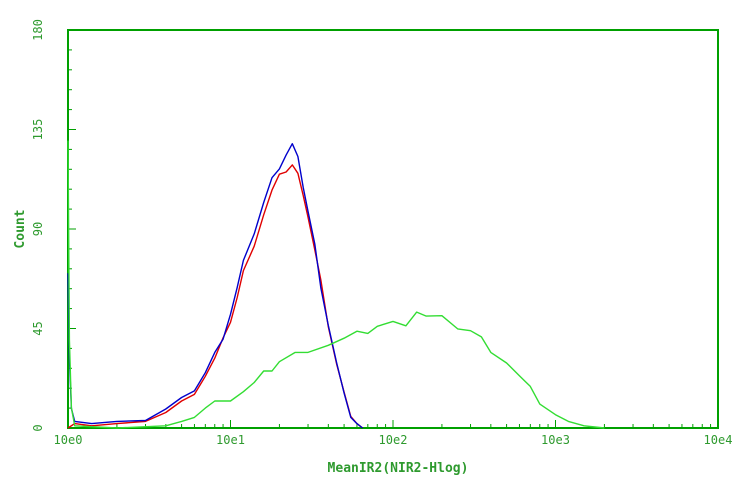 Image resolution: width=739 pixels, height=480 pixels. Describe the element at coordinates (38, 427) in the screenshot. I see `y-tick-label: 0` at that location.